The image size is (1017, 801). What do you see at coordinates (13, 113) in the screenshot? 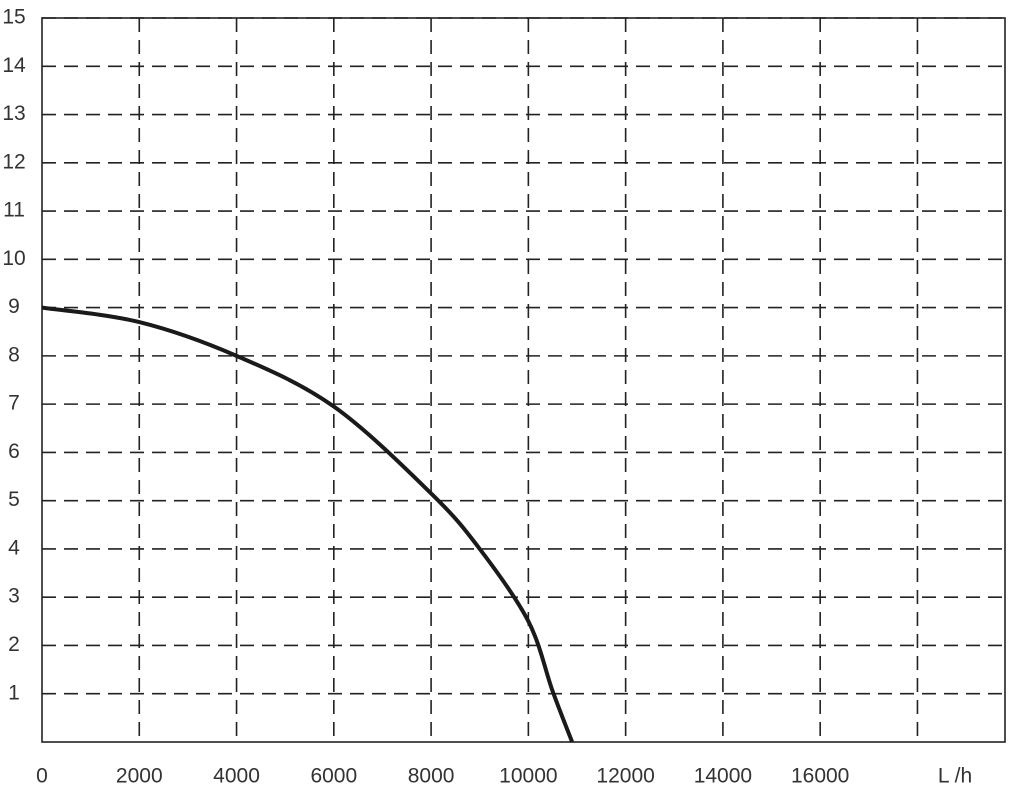
I see `y-tick-label: 13` at bounding box center [13, 113].